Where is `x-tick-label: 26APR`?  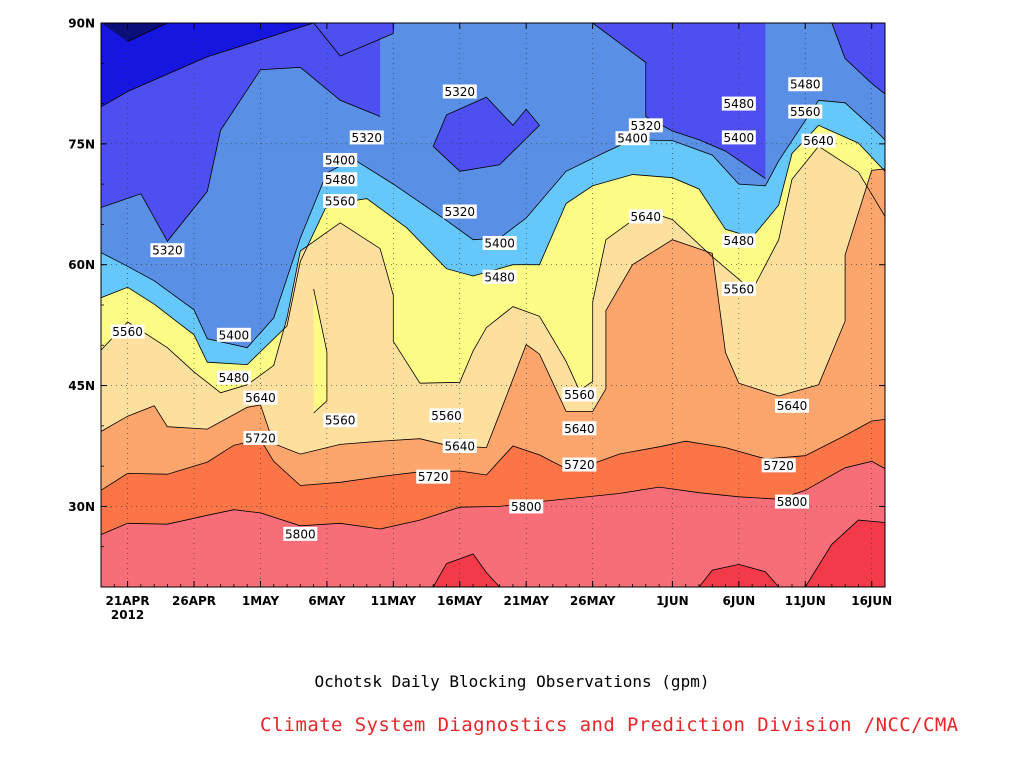 x-tick-label: 26APR is located at coordinates (194, 601).